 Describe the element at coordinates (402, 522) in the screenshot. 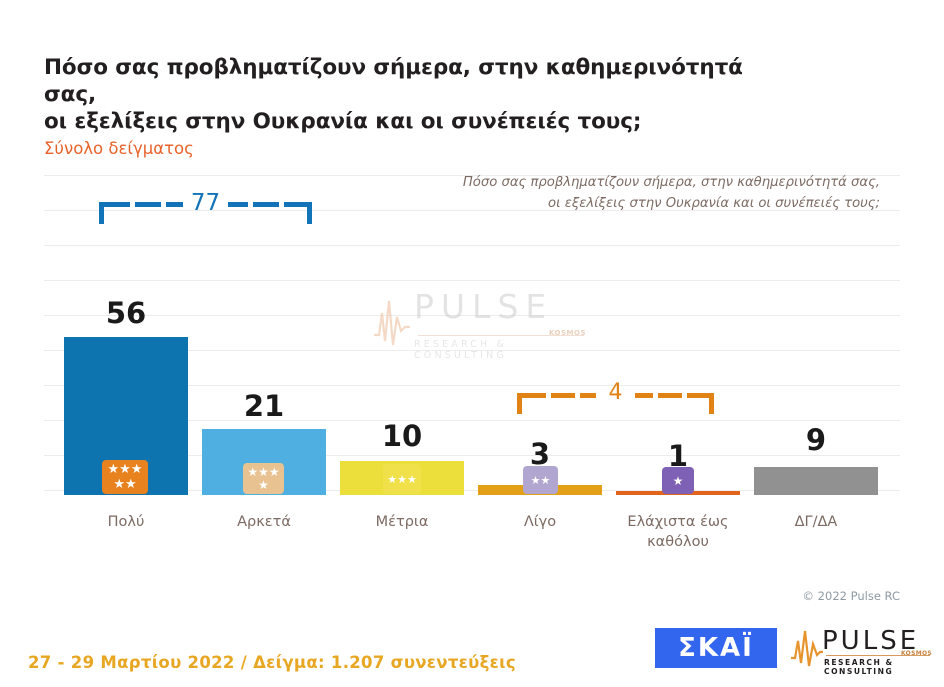

I see `x-label-metria: Μέτρια` at that location.